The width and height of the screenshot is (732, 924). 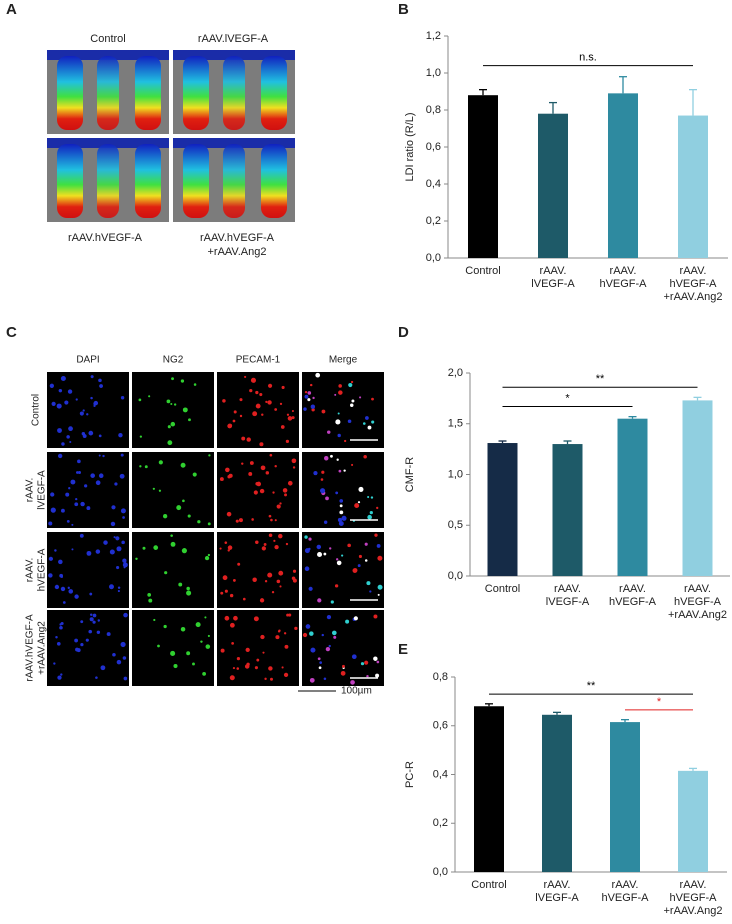 I want to click on y-tick-label: 0,8, so click(x=440, y=677).